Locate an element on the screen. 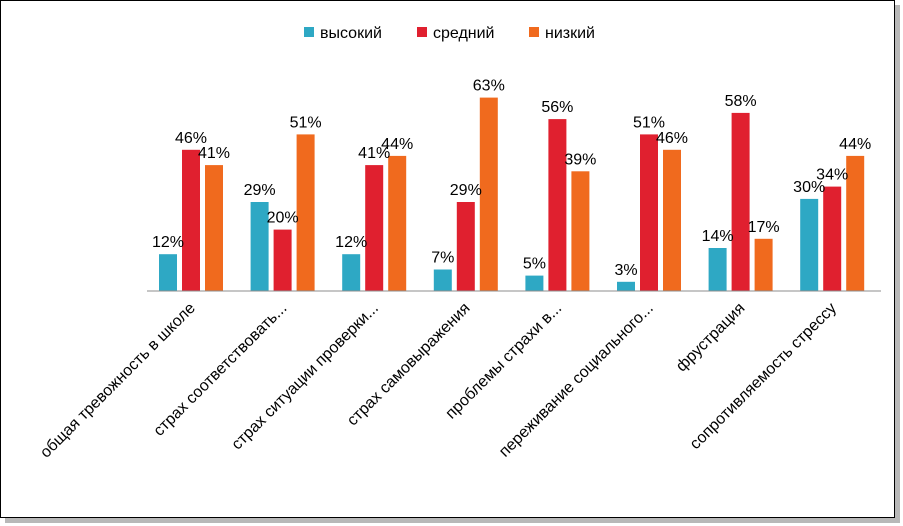 The image size is (903, 526). data-label-1-2: 51% is located at coordinates (306, 122).